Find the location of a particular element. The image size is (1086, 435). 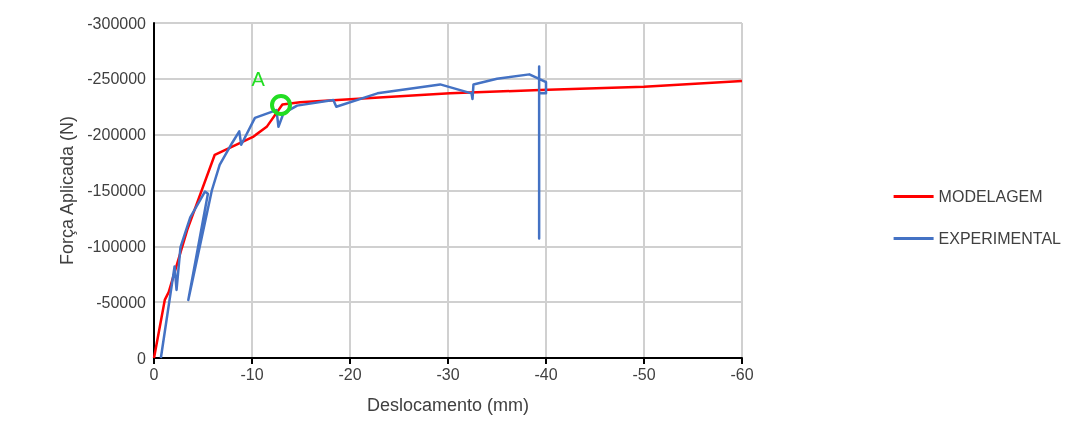

x-axis-title: Deslocamento (mm) is located at coordinates (448, 405).